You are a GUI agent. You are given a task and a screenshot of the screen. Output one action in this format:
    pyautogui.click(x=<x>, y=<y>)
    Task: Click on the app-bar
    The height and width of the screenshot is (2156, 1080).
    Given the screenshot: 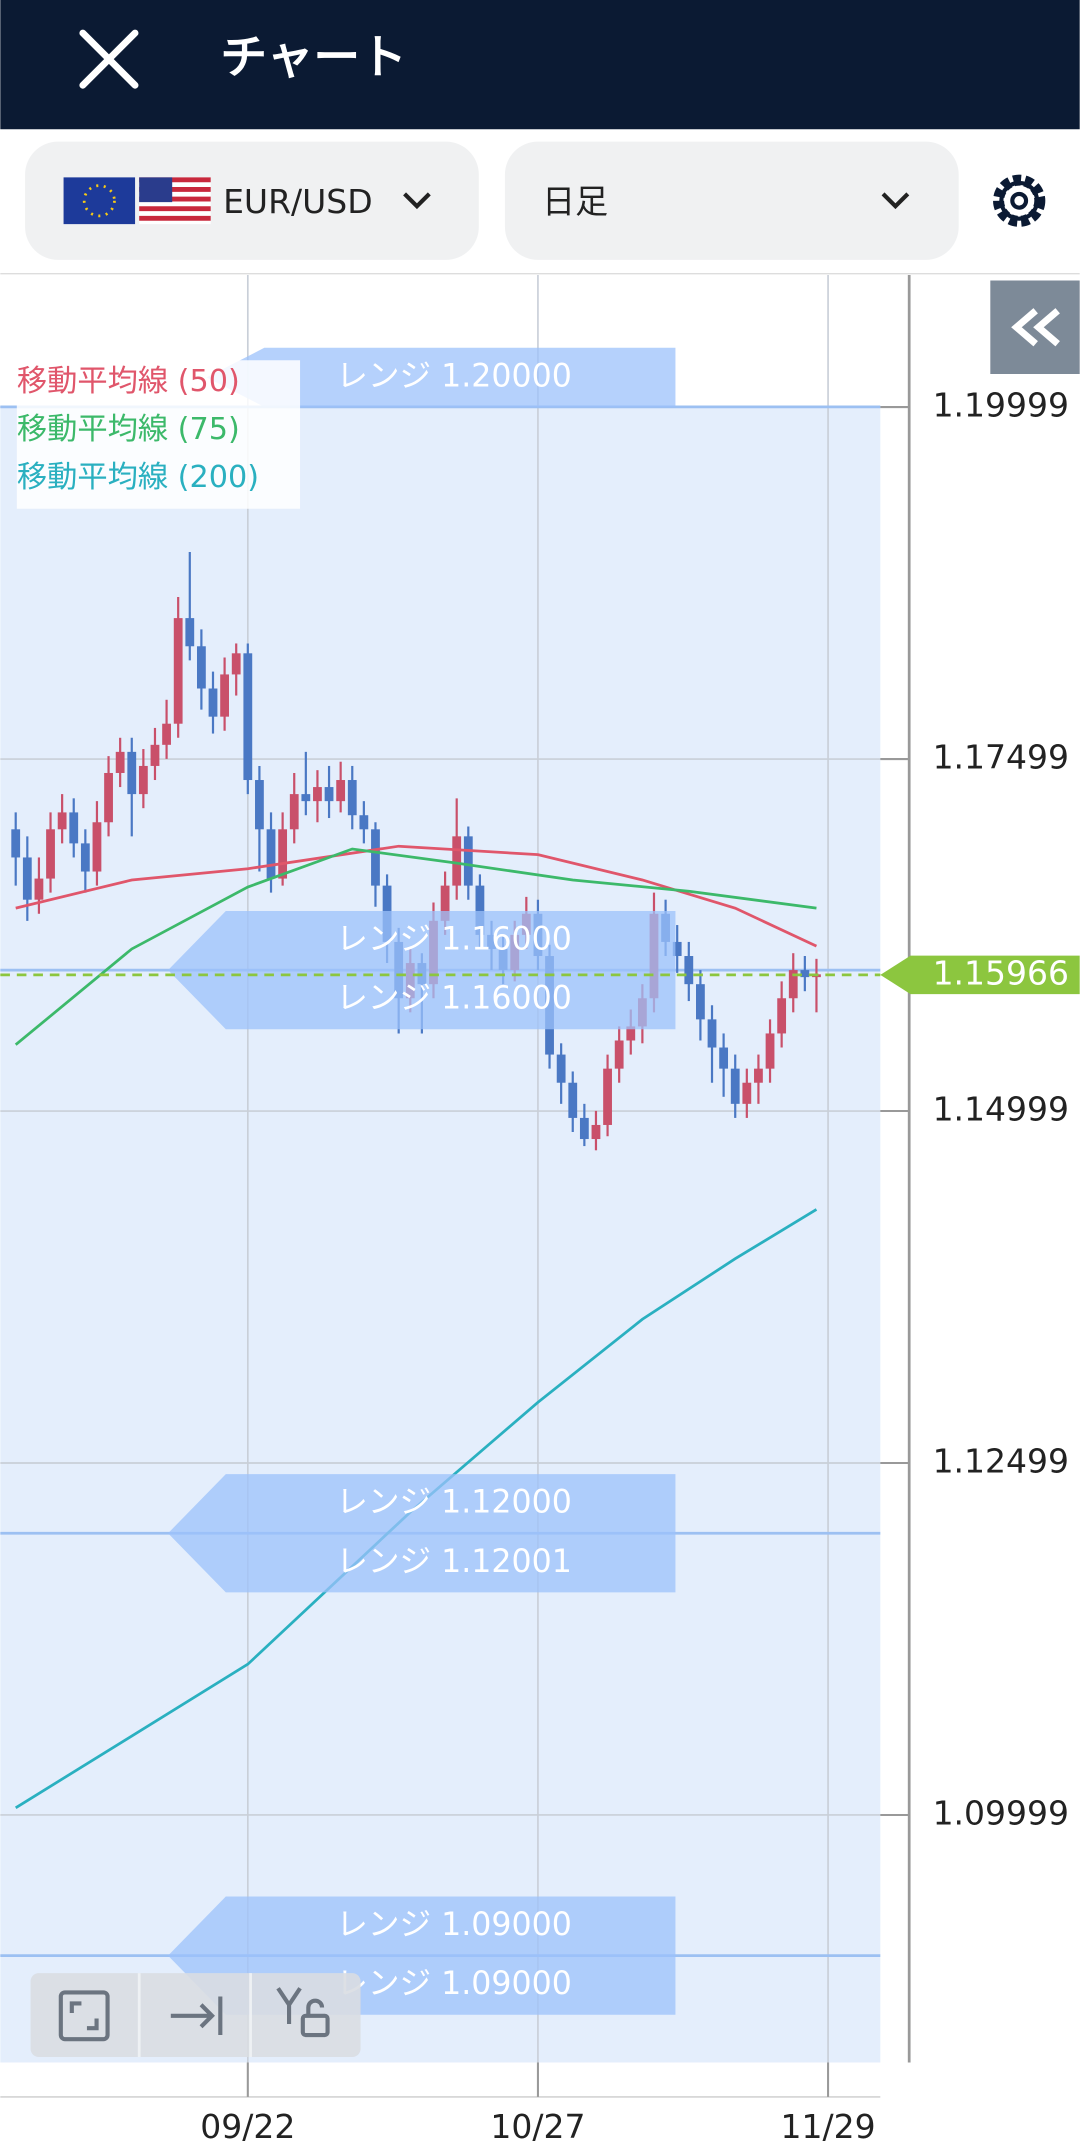 What is the action you would take?
    pyautogui.click(x=540, y=65)
    